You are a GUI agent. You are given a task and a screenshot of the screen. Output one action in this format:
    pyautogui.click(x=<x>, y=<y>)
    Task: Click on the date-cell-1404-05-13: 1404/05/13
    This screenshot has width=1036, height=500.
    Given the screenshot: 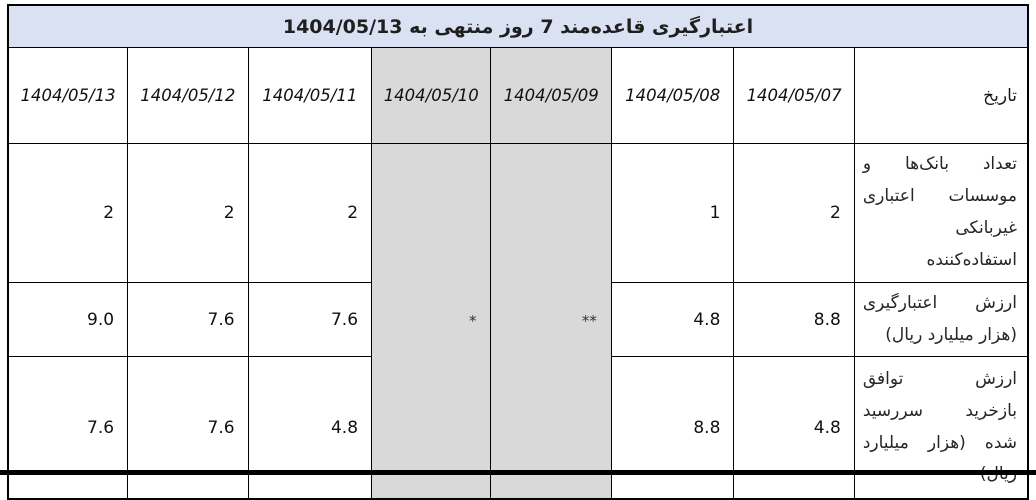 What is the action you would take?
    pyautogui.click(x=68, y=95)
    